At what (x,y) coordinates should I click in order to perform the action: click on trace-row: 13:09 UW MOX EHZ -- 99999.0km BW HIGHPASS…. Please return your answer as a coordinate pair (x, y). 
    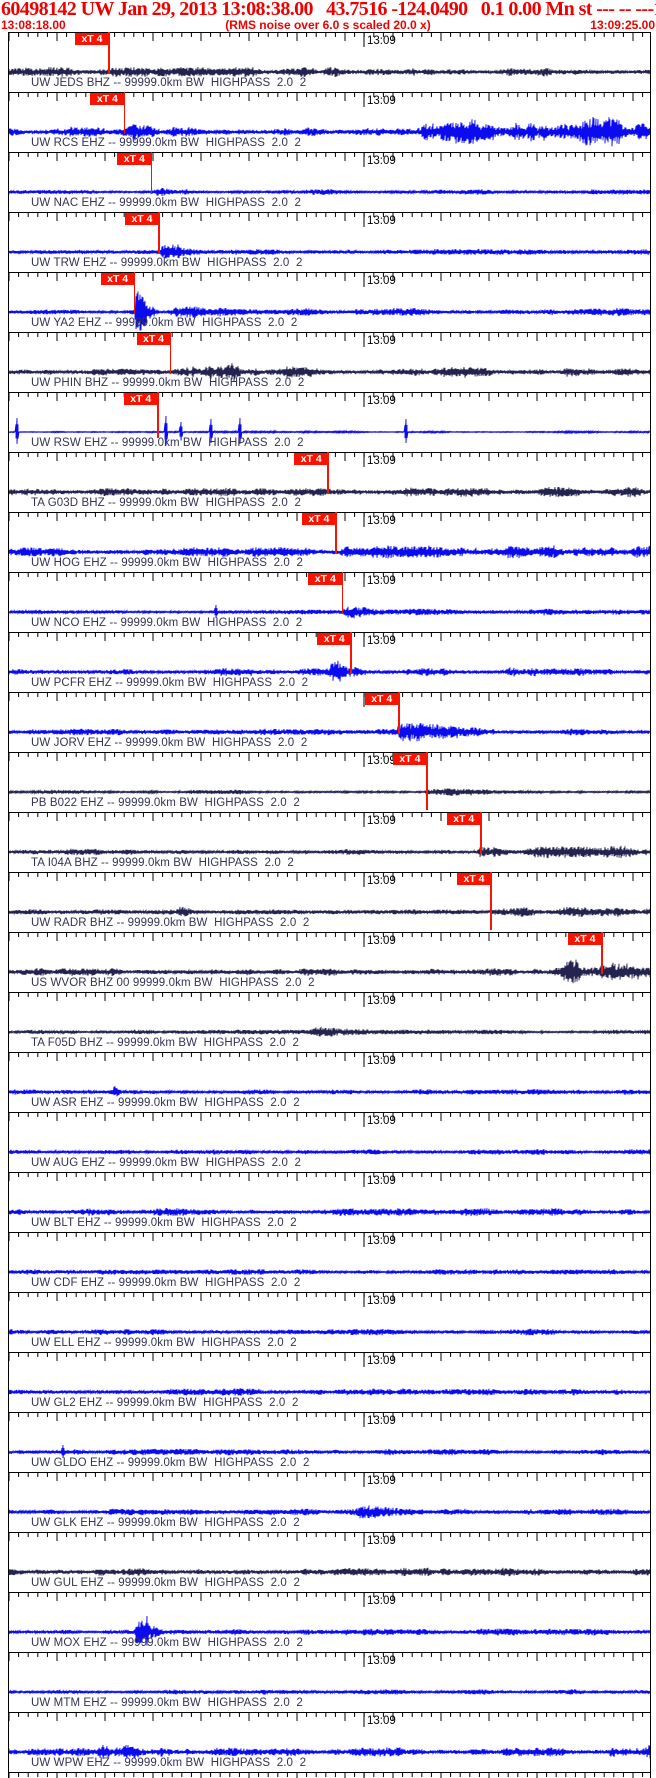
    Looking at the image, I should click on (329, 1622).